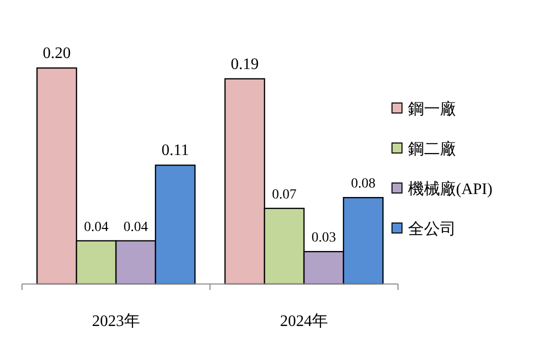  What do you see at coordinates (432, 229) in the screenshot?
I see `legend-label: 全公司` at bounding box center [432, 229].